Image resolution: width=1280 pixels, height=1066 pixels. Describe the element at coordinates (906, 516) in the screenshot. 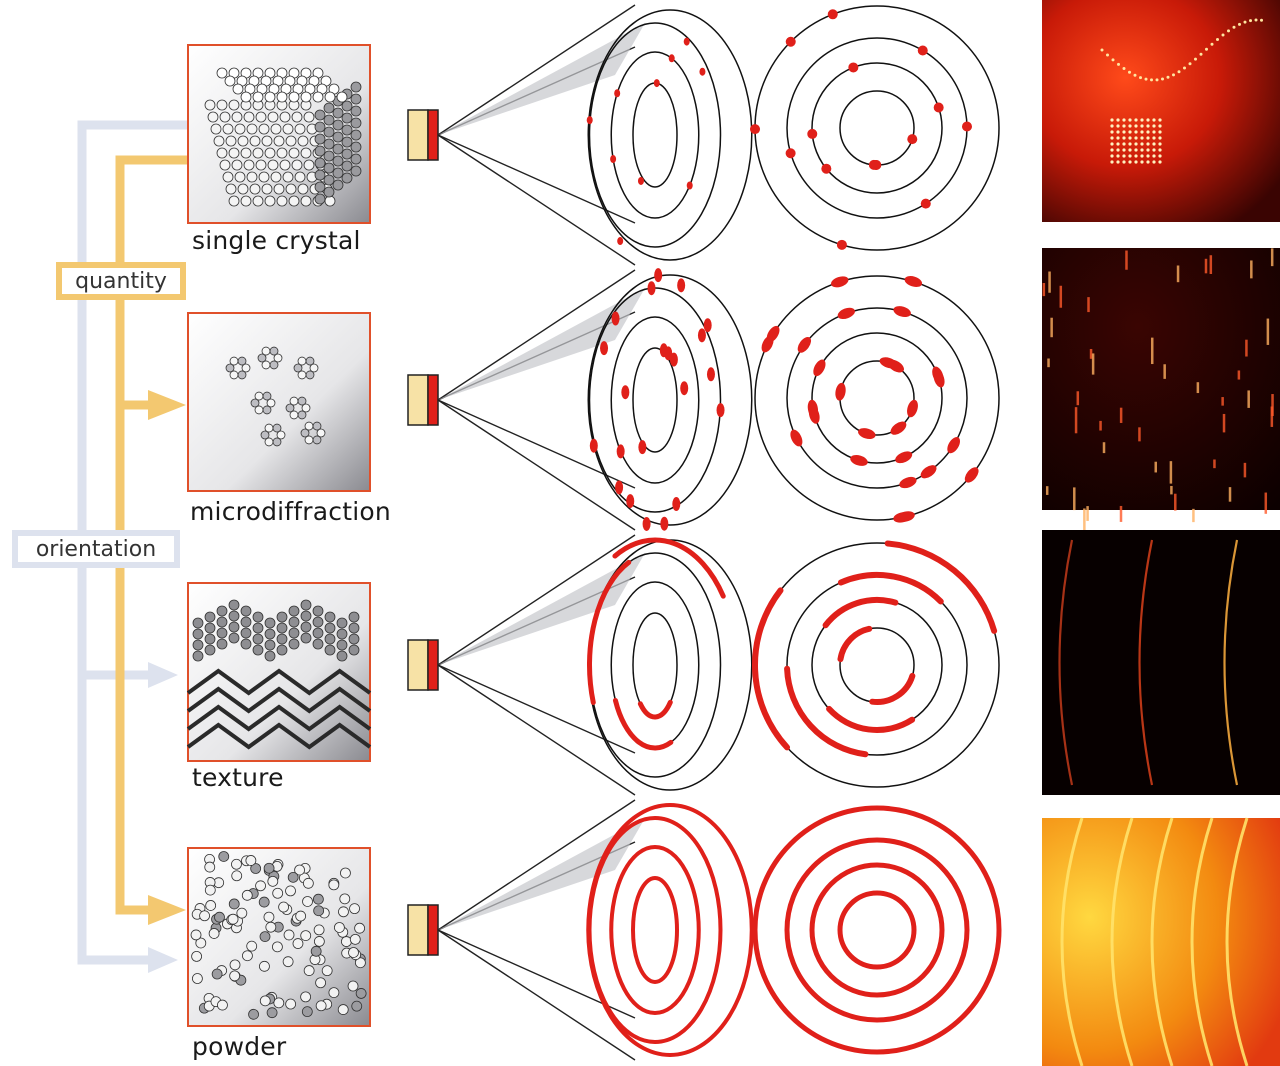

I see `diffraction-streak` at that location.